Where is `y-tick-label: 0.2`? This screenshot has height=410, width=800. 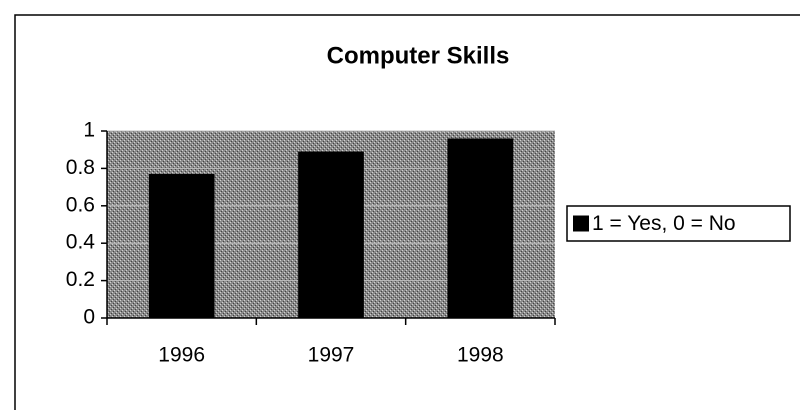
y-tick-label: 0.2 is located at coordinates (80, 279).